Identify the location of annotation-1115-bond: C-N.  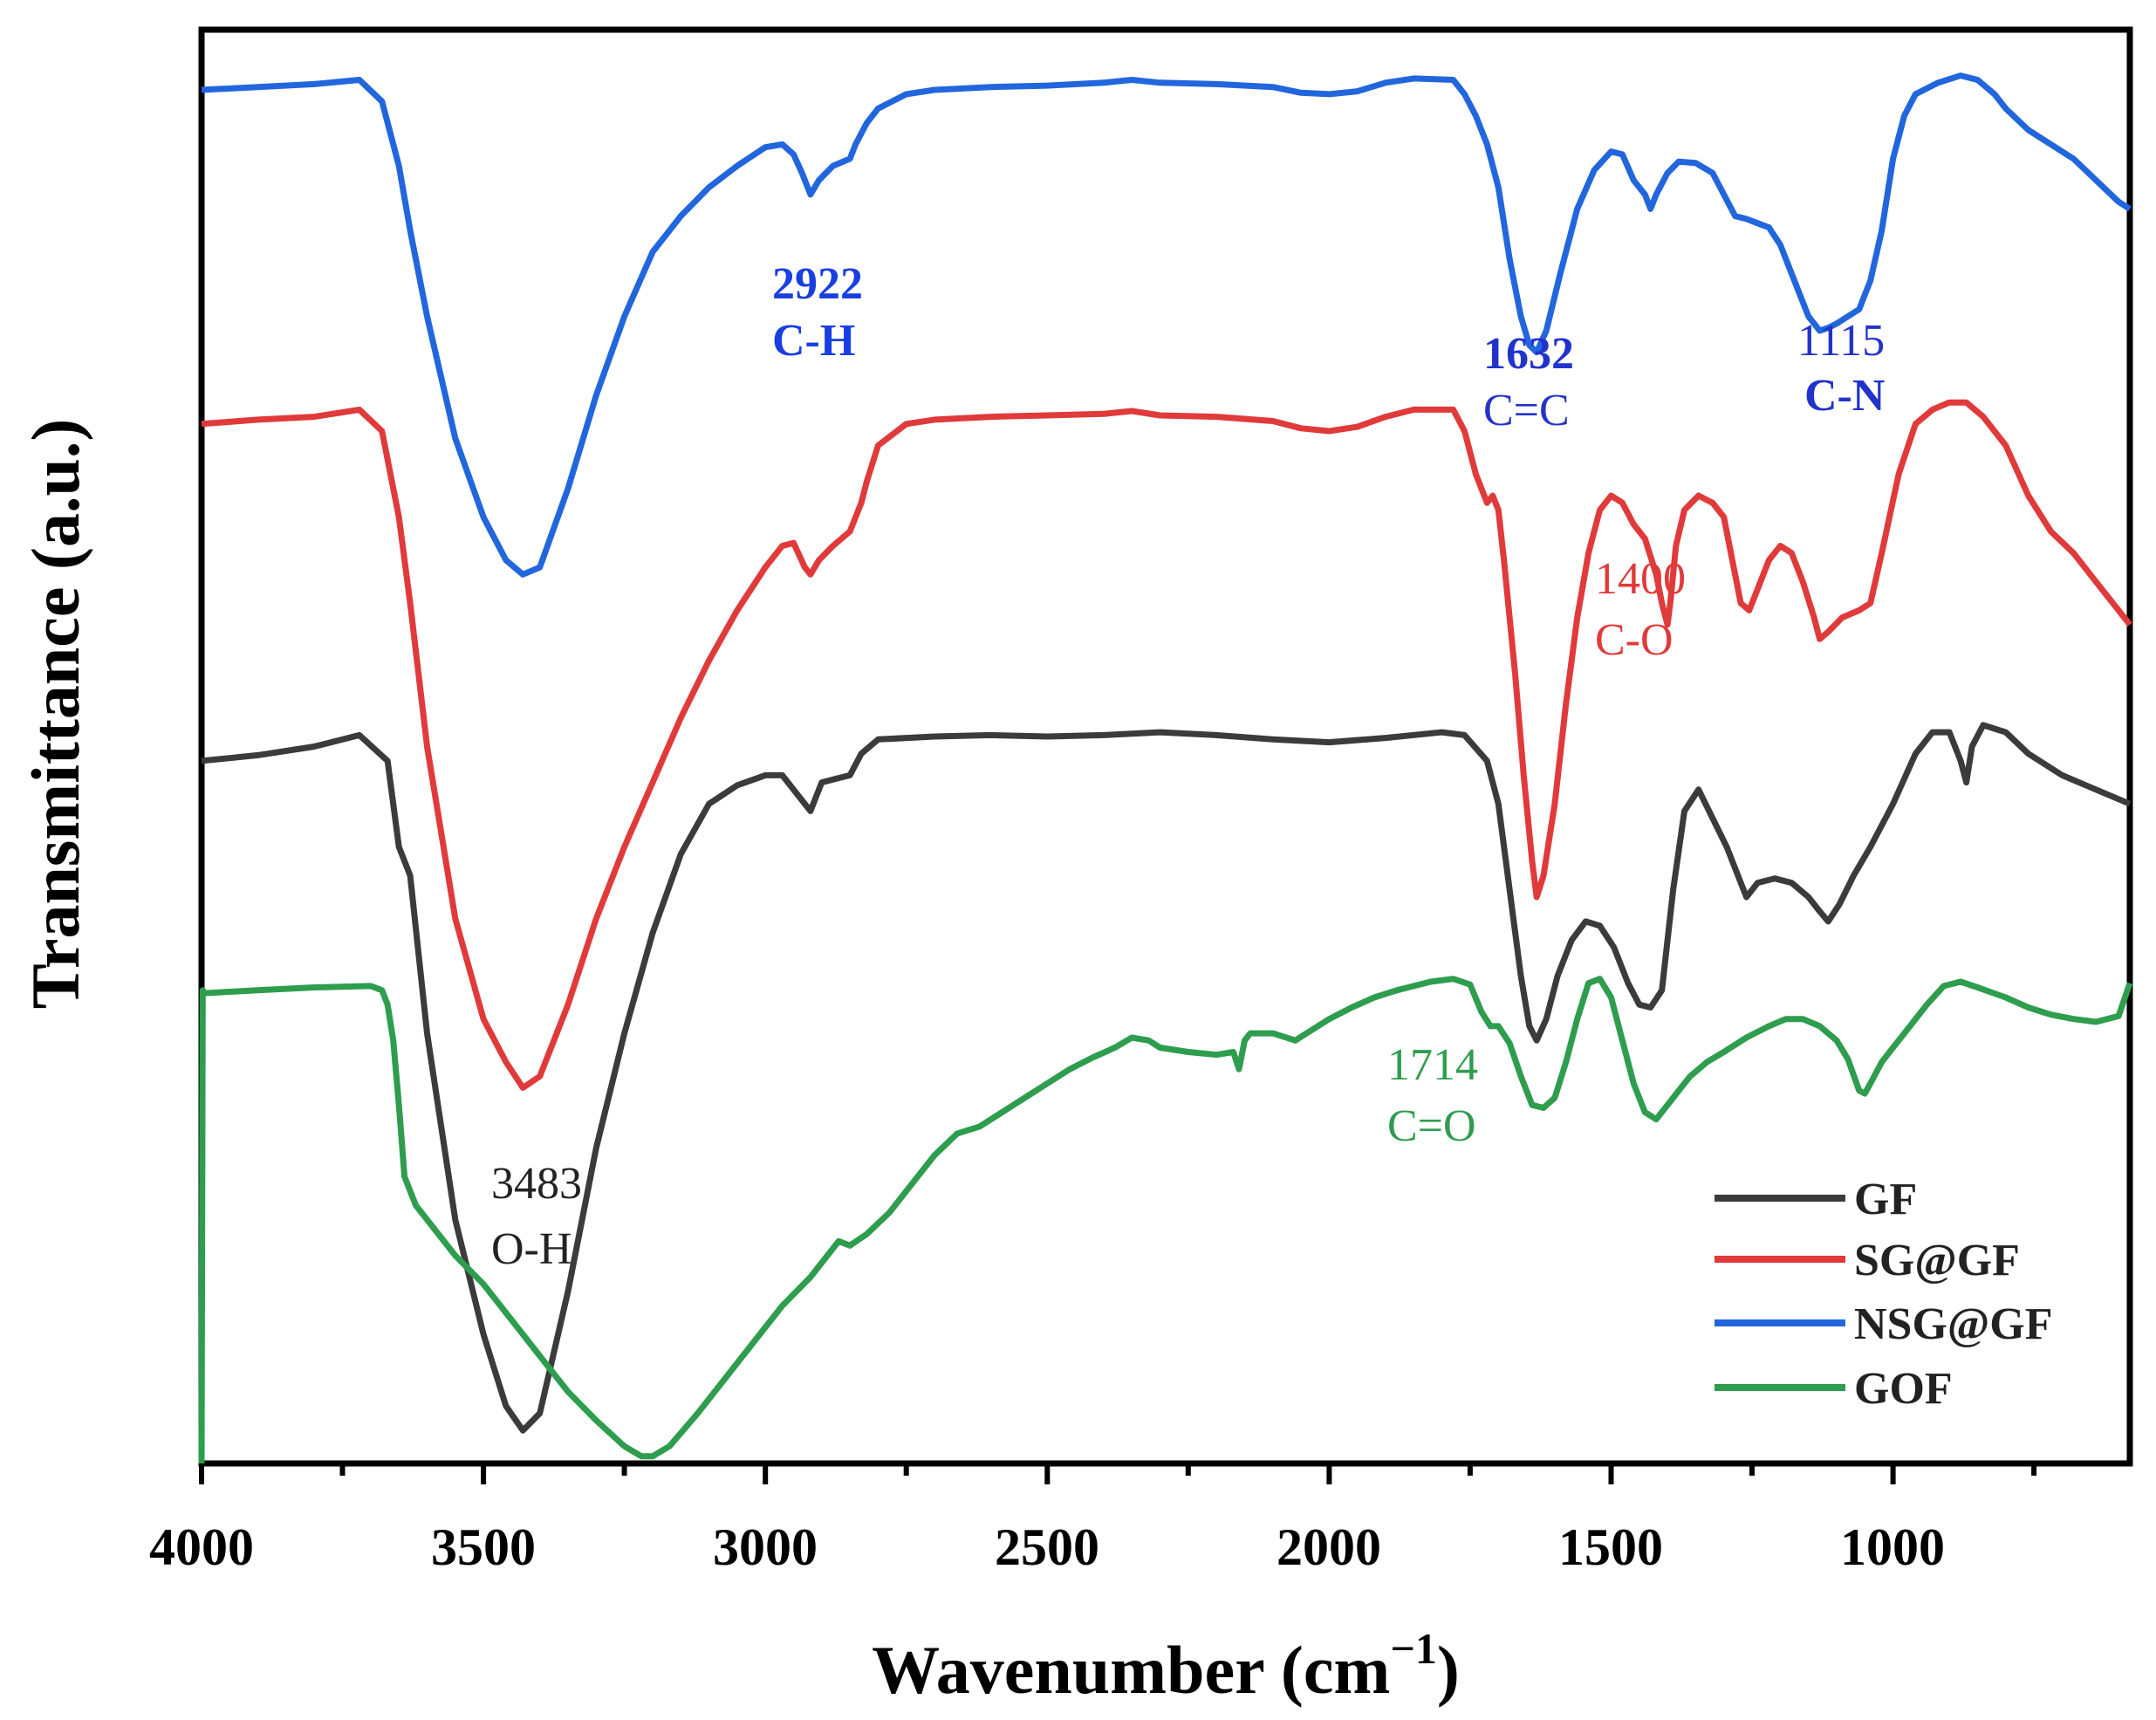
(1844, 396).